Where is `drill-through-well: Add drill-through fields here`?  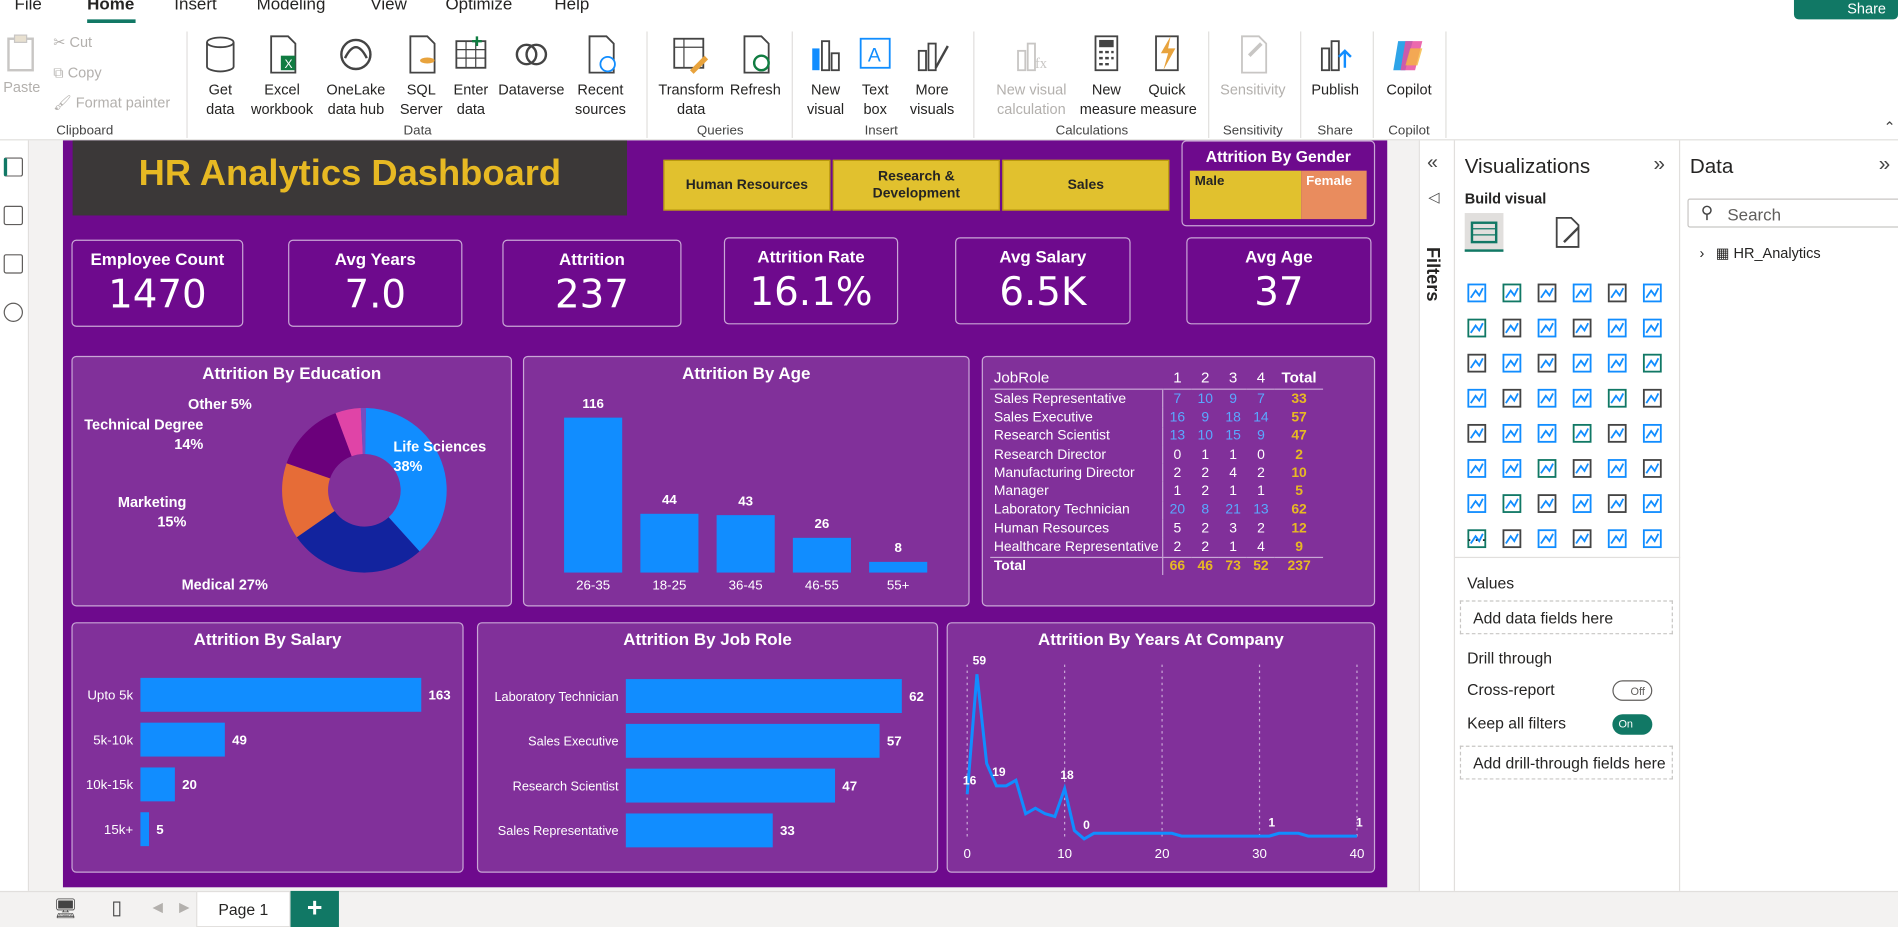 drill-through-well: Add drill-through fields here is located at coordinates (1566, 762).